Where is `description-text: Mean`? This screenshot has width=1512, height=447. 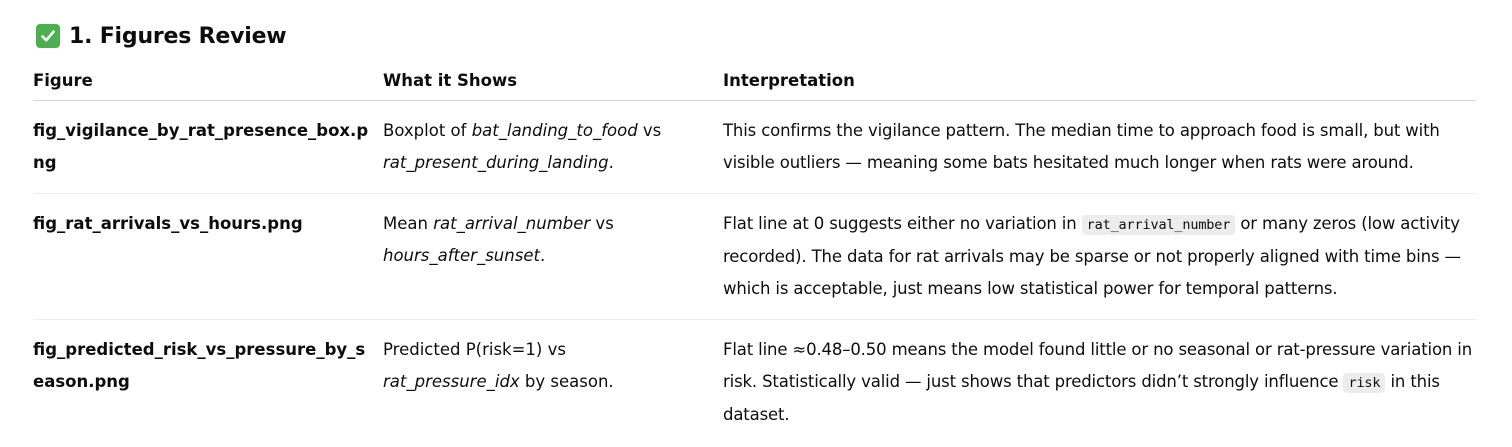 description-text: Mean is located at coordinates (408, 223).